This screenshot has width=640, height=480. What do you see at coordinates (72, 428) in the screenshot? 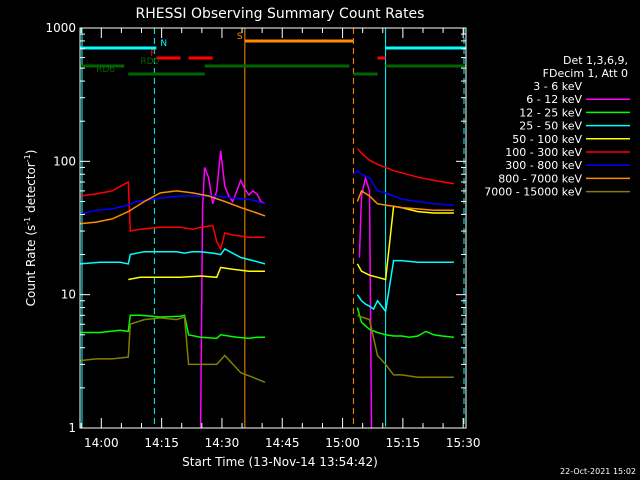
I see `y-tick-label-0: 1` at bounding box center [72, 428].